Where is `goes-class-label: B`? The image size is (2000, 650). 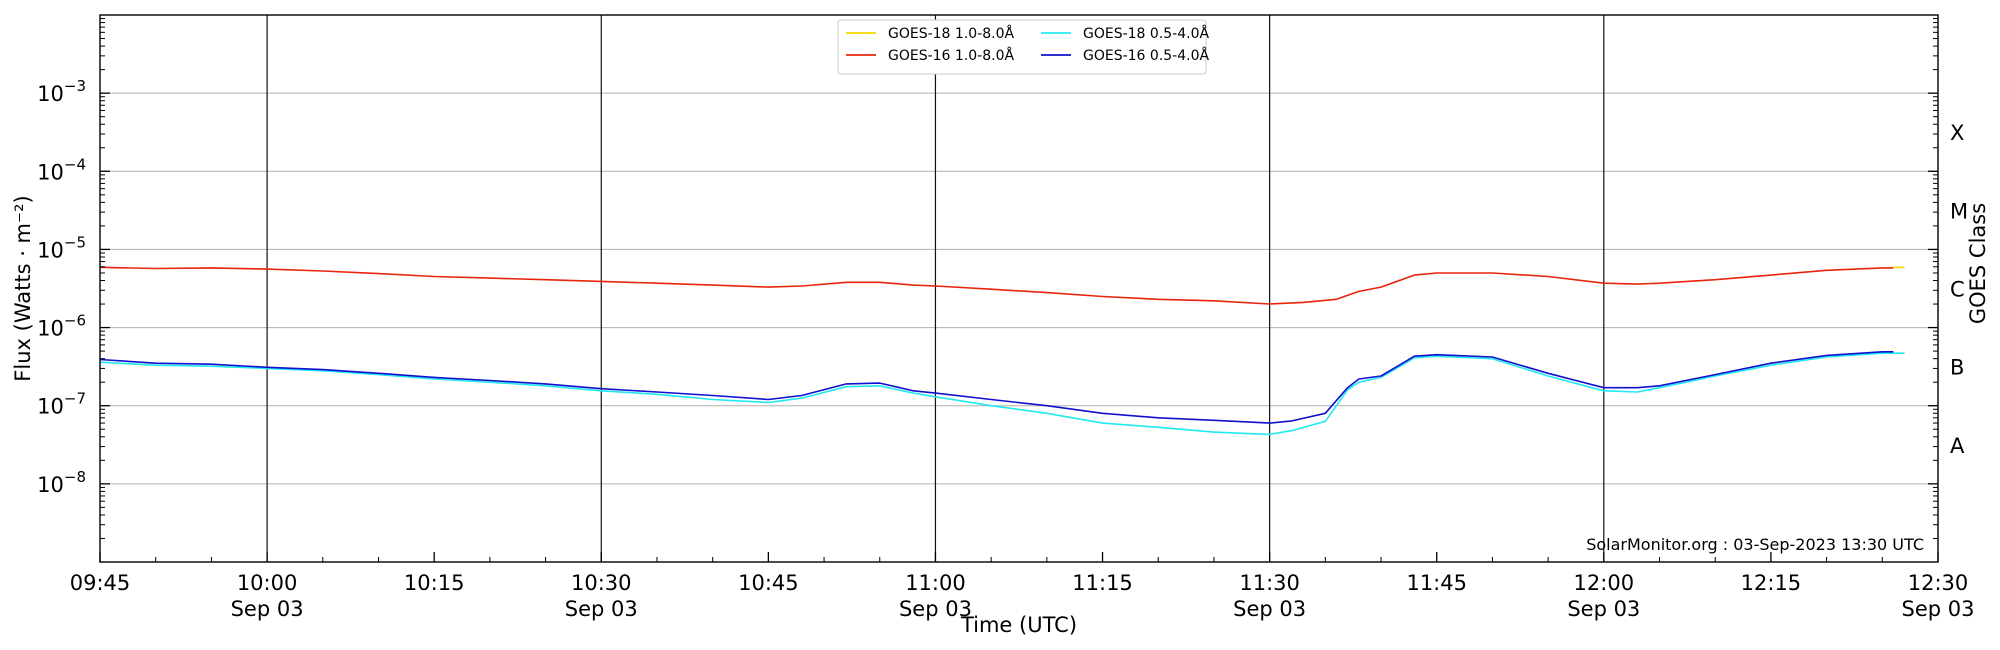
goes-class-label: B is located at coordinates (1957, 368).